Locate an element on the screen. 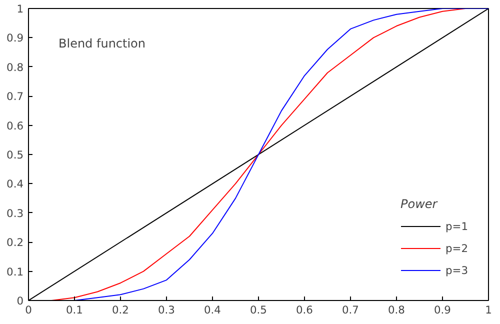 This screenshot has height=324, width=500. x-tick-label: 1 is located at coordinates (488, 310).